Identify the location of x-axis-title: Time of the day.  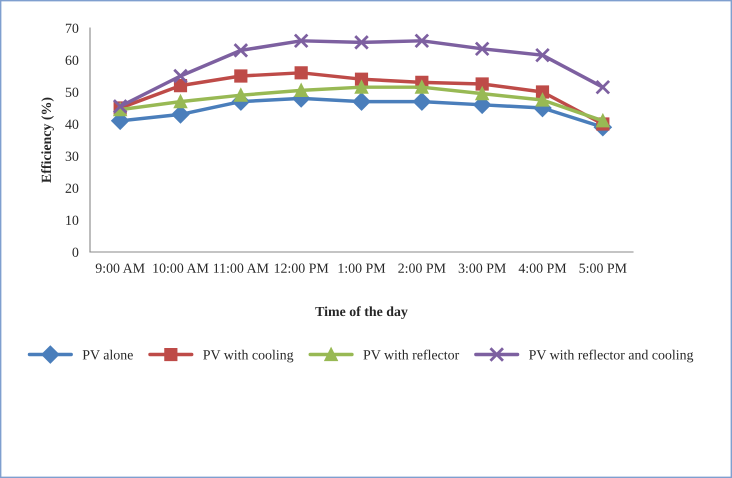
(361, 313).